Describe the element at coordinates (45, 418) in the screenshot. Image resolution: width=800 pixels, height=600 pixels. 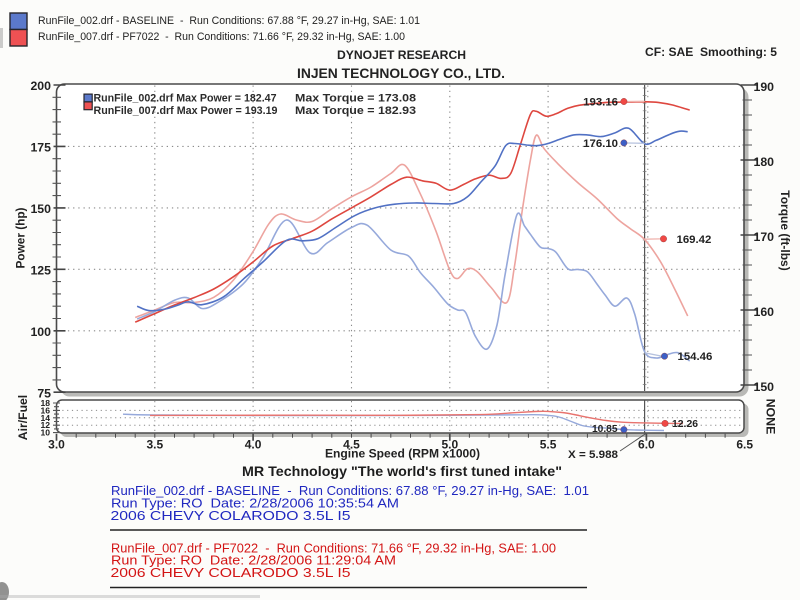
I see `svg-text: 14` at that location.